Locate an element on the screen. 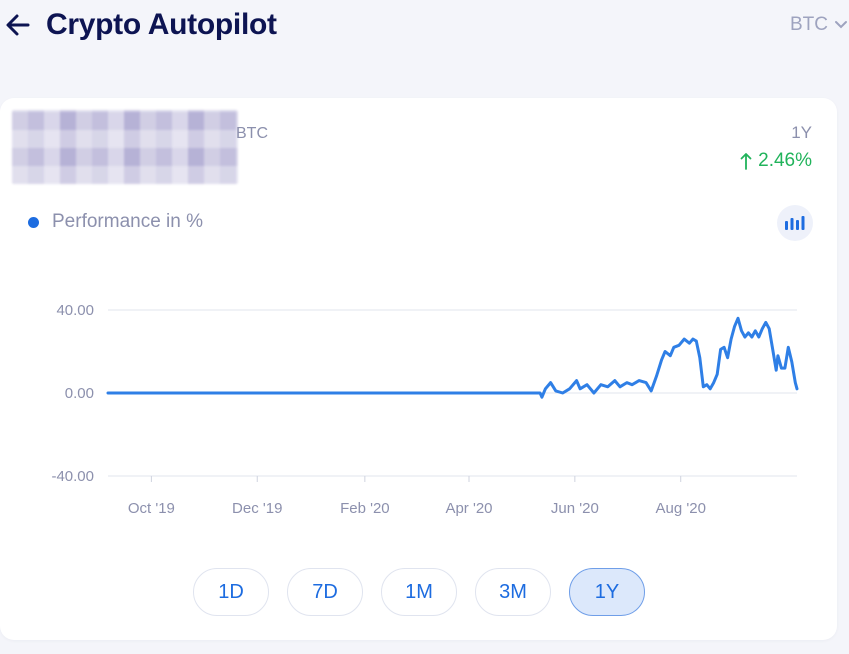  chevron-down-icon is located at coordinates (841, 25).